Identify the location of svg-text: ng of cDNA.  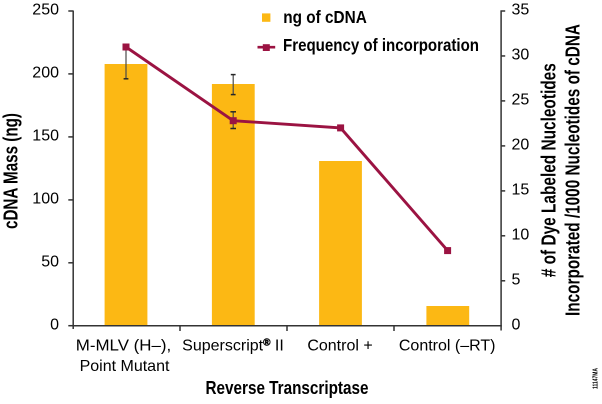
(325, 17).